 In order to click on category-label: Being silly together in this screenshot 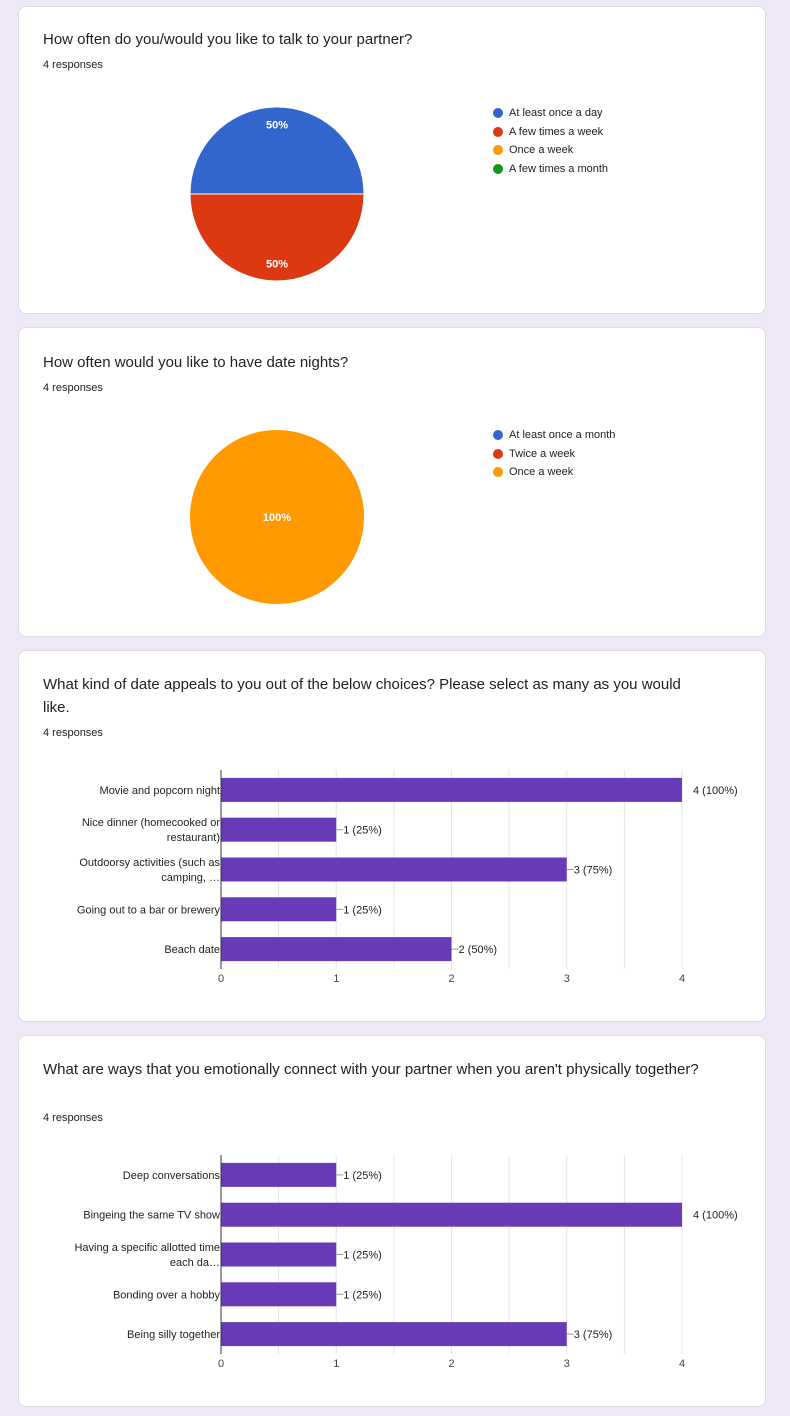, I will do `click(173, 1335)`.